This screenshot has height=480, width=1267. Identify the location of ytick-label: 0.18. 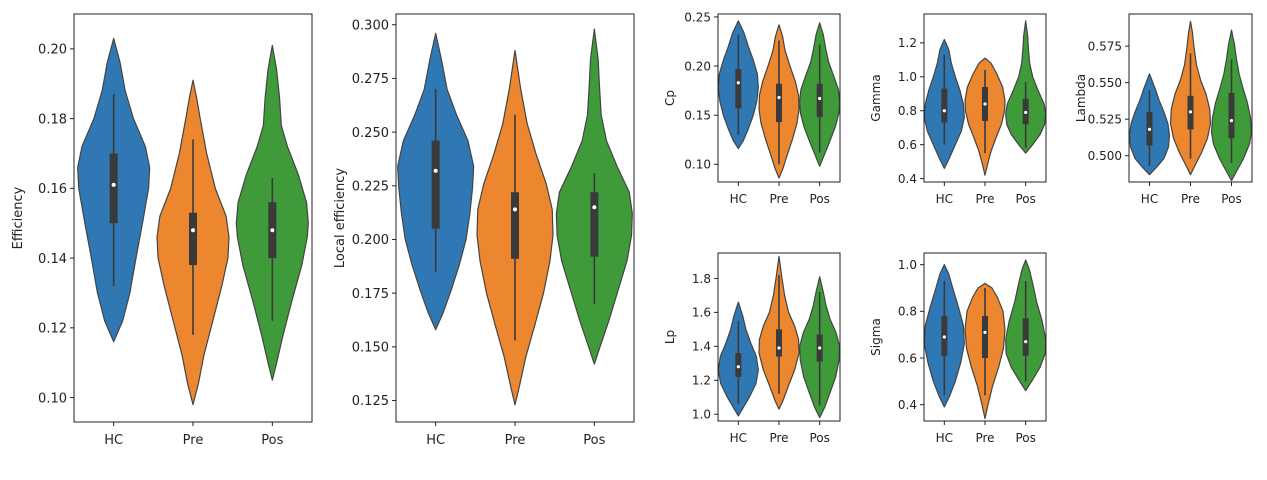
(52, 119).